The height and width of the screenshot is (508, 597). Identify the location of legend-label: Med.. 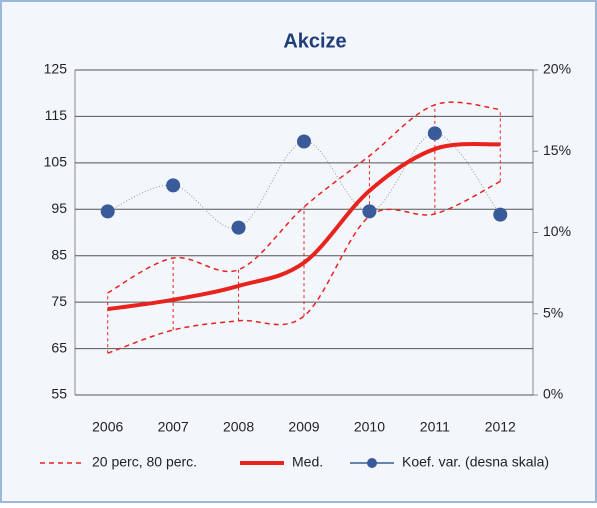
(307, 462).